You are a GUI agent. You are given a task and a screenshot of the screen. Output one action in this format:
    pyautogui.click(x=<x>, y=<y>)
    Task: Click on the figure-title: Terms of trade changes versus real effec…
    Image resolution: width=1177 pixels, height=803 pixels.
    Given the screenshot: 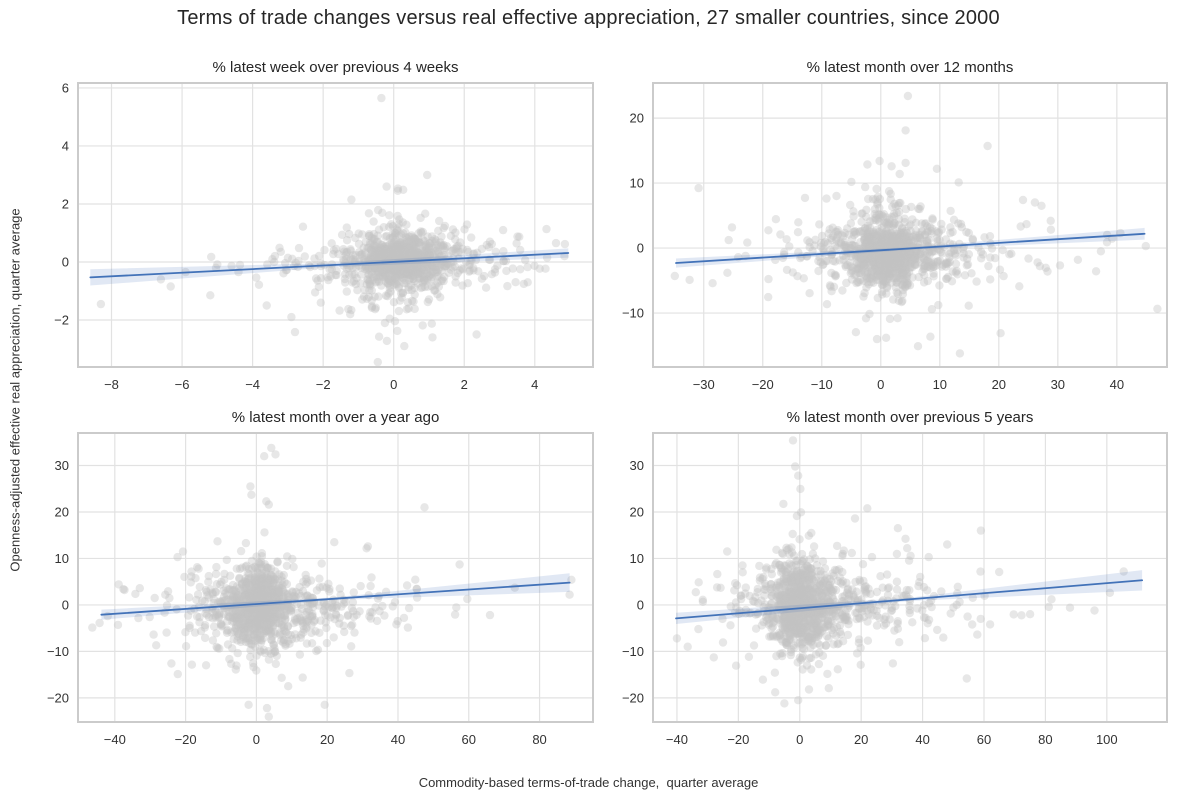 What is the action you would take?
    pyautogui.click(x=588, y=18)
    